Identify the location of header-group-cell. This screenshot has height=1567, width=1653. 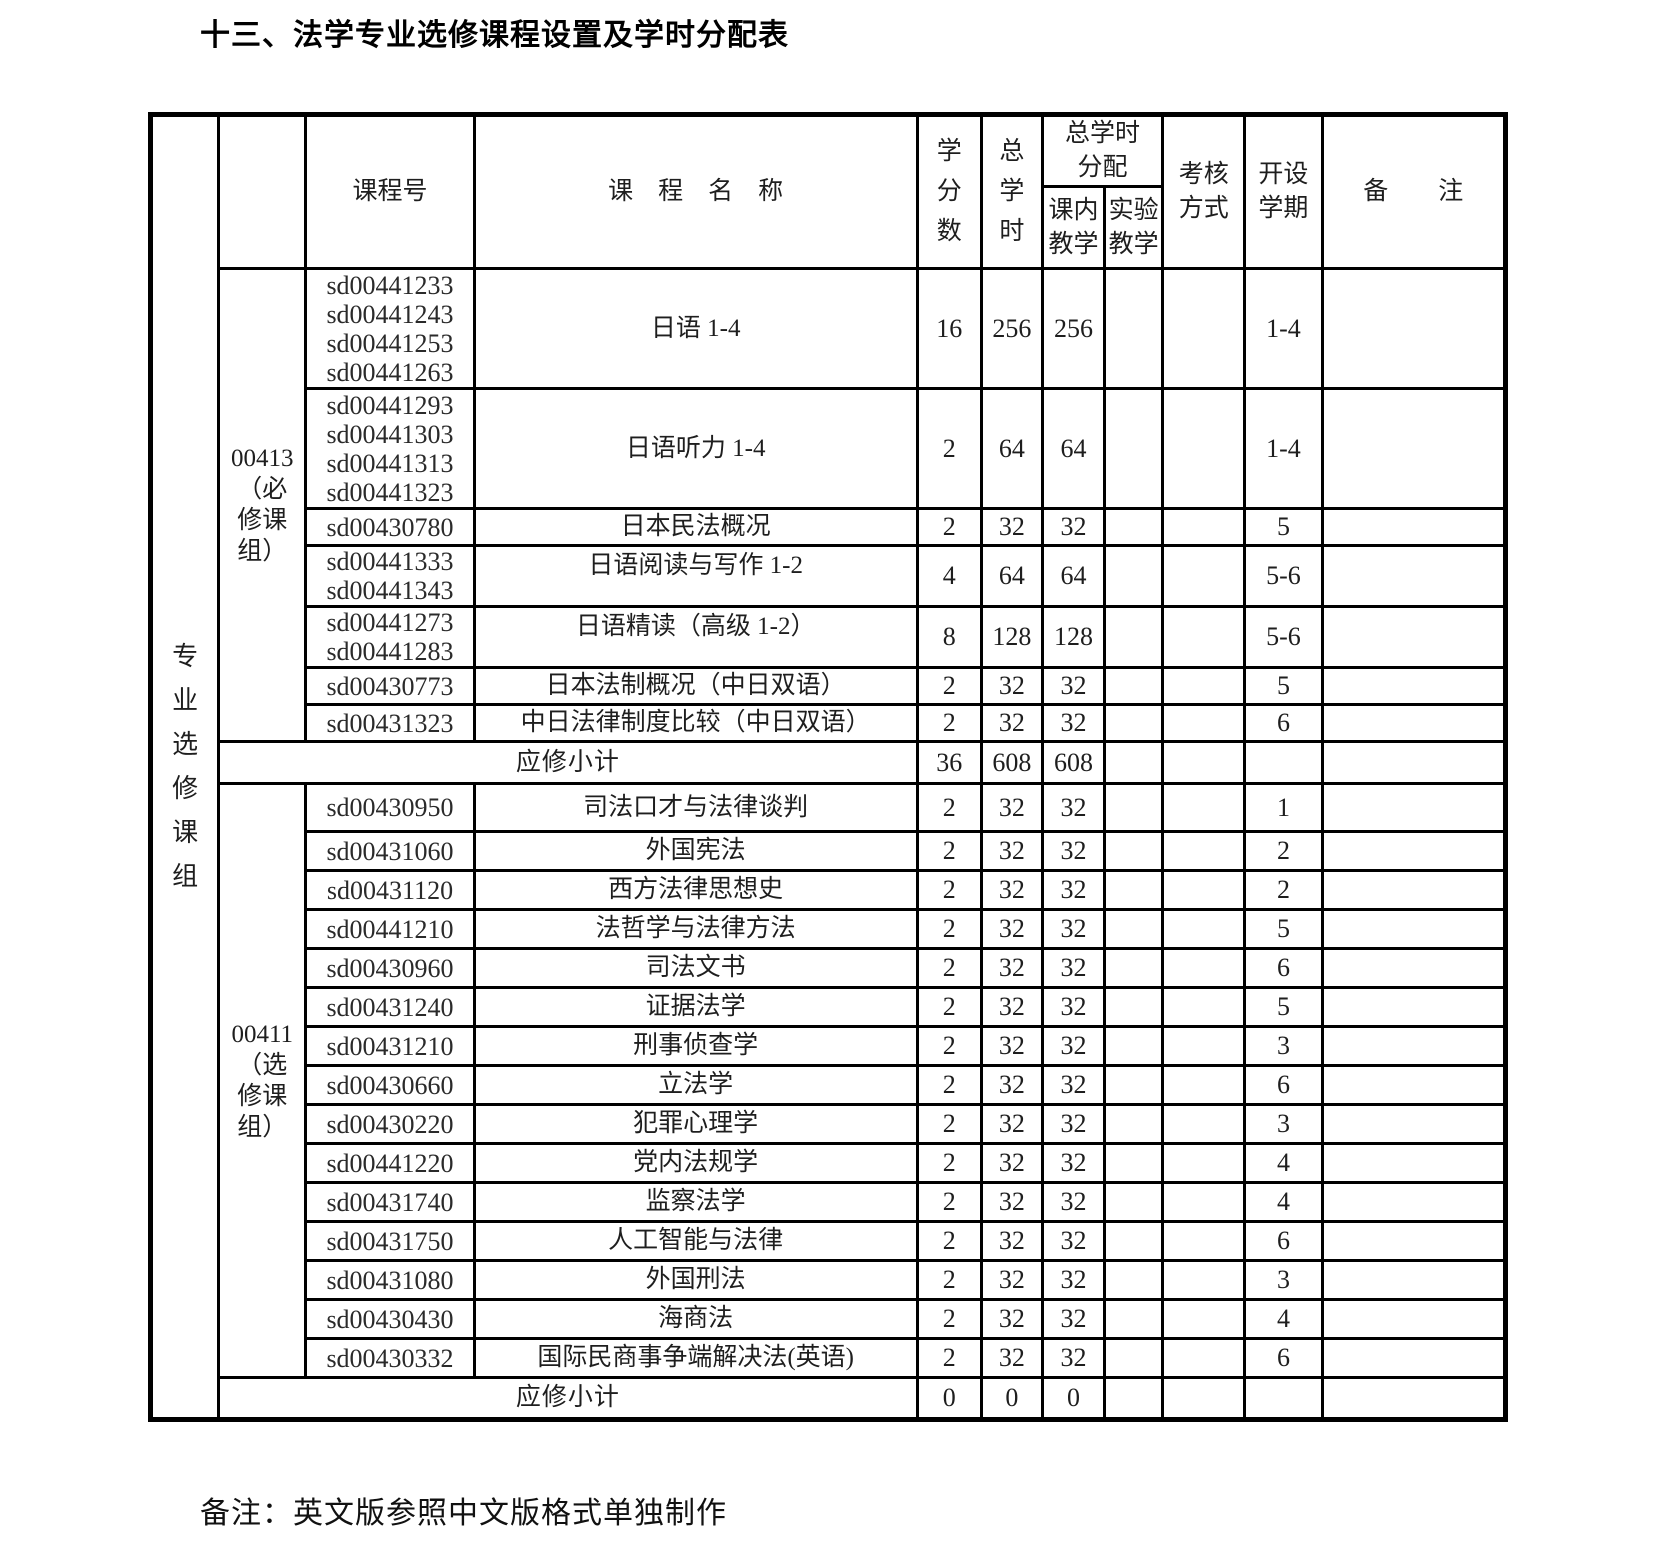
(262, 191).